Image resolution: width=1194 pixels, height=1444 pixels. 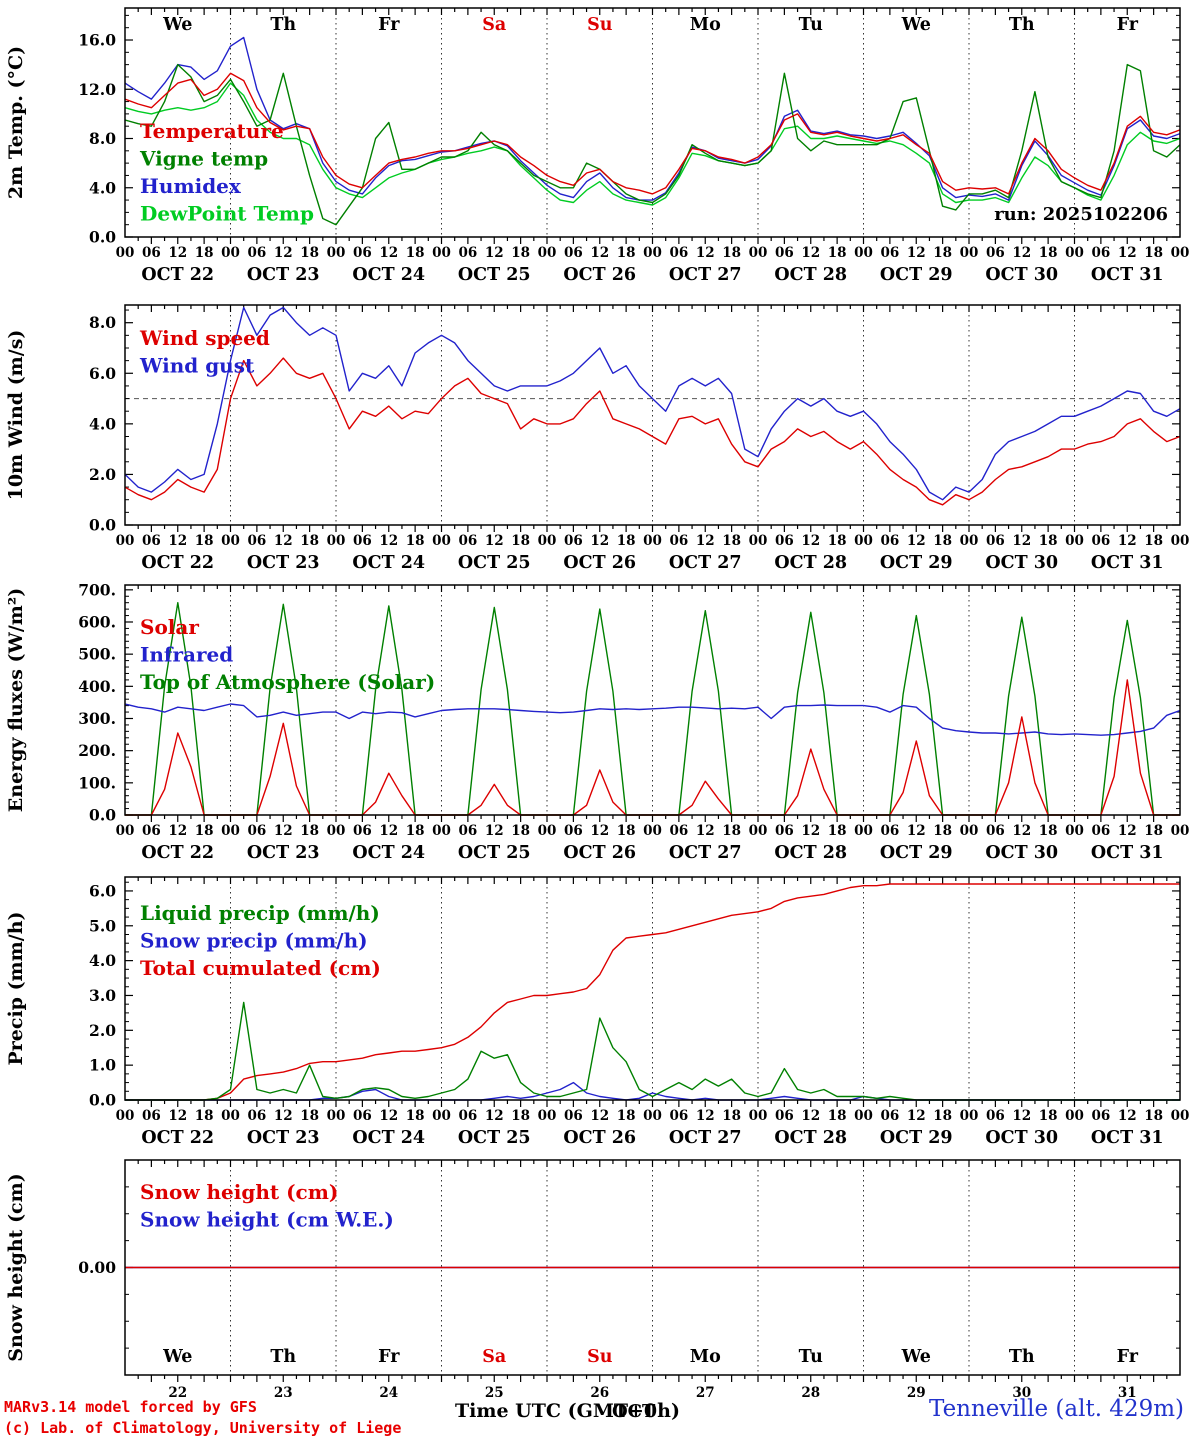 I want to click on y-tick-label: 3.0, so click(x=102, y=995).